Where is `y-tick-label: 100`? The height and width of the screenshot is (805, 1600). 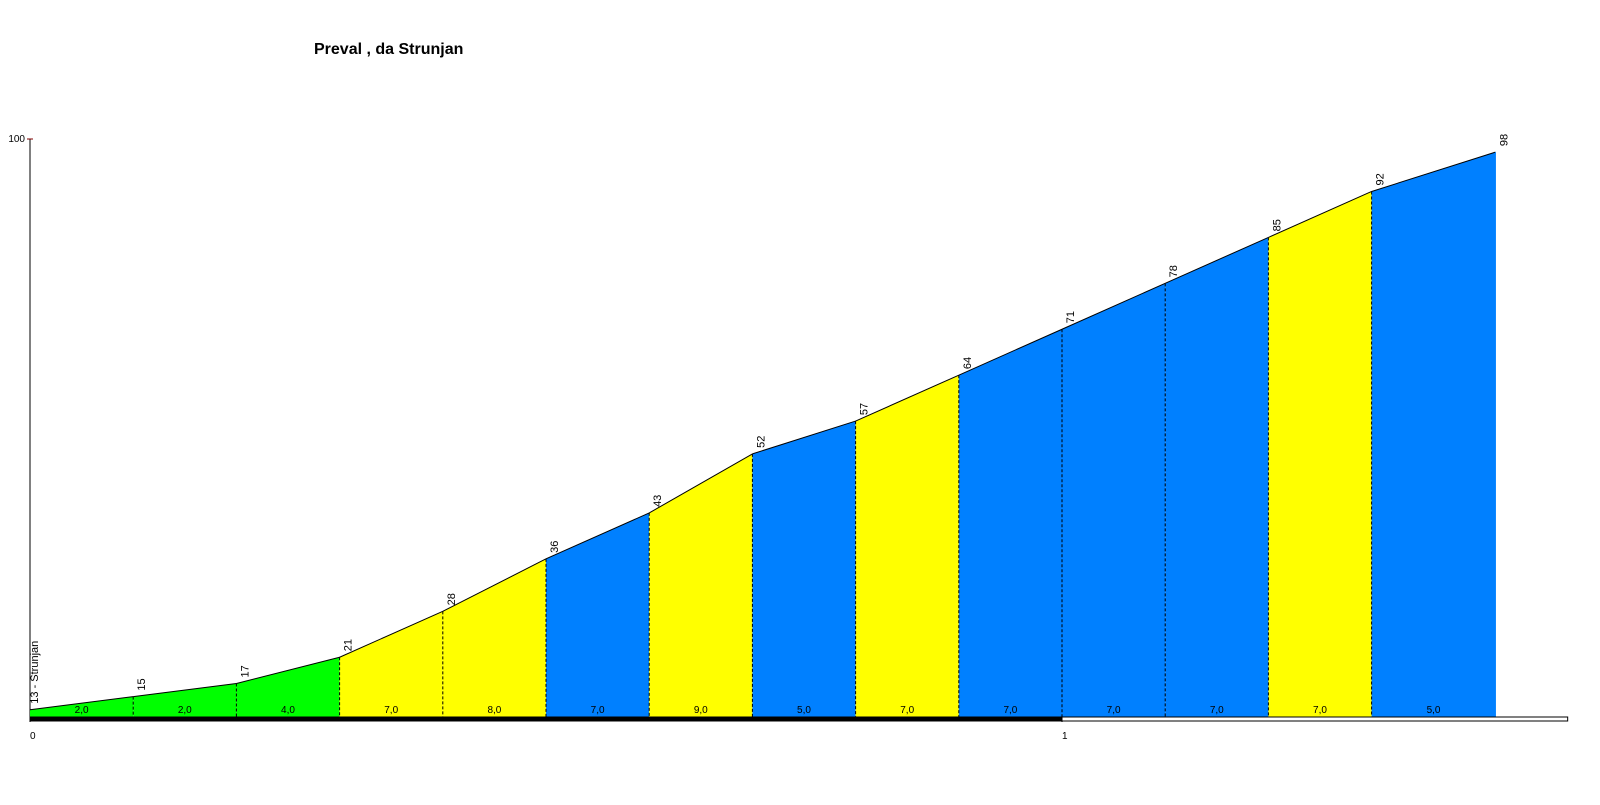 y-tick-label: 100 is located at coordinates (16, 139).